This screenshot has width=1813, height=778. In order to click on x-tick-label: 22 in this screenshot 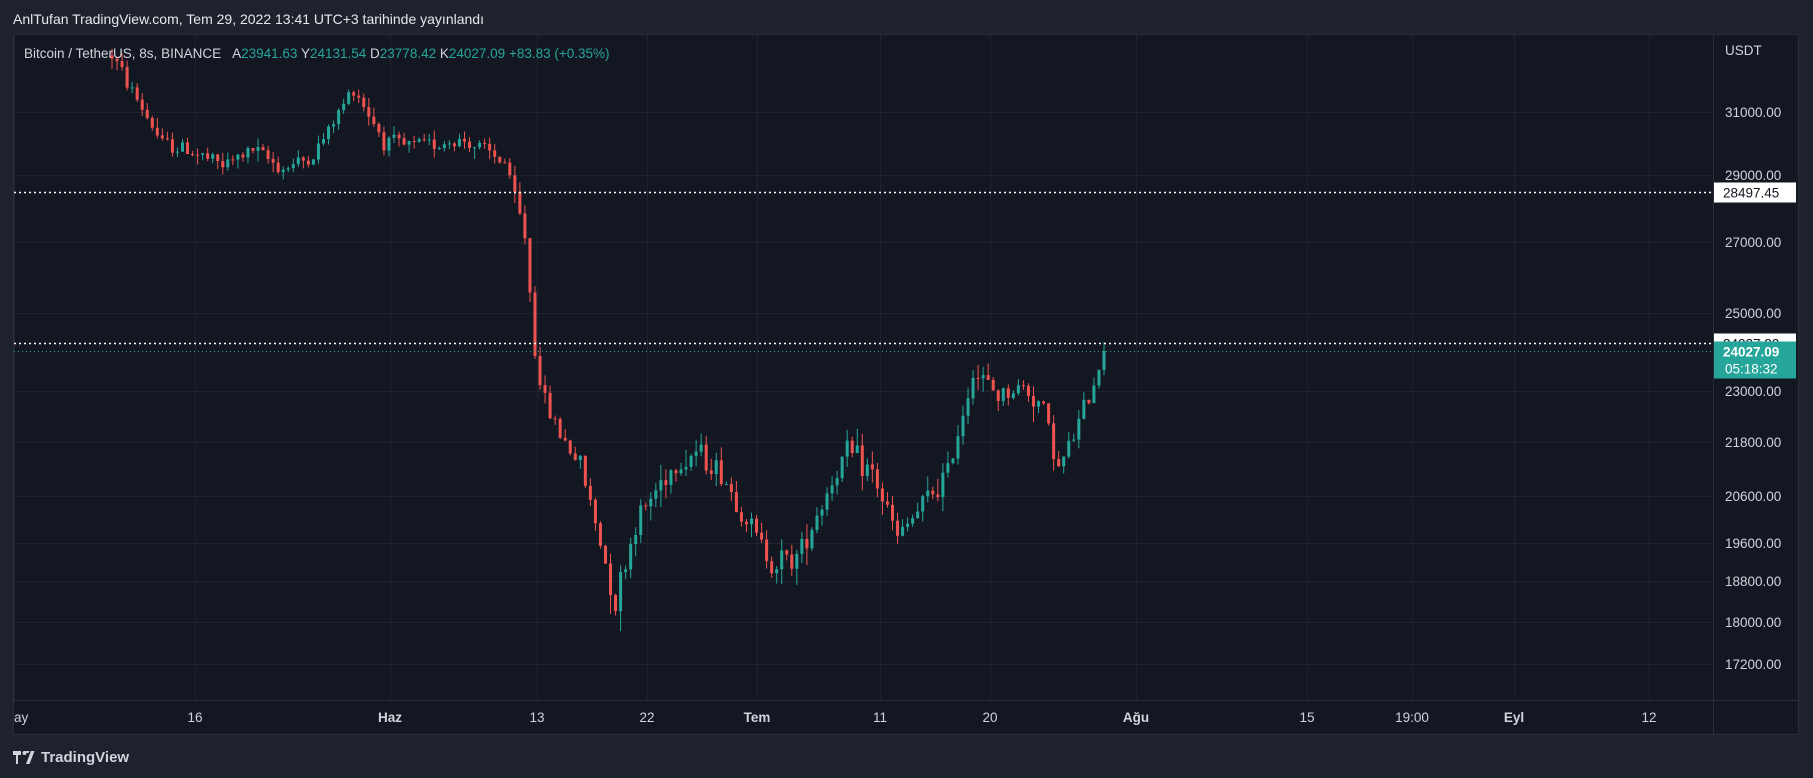, I will do `click(646, 717)`.